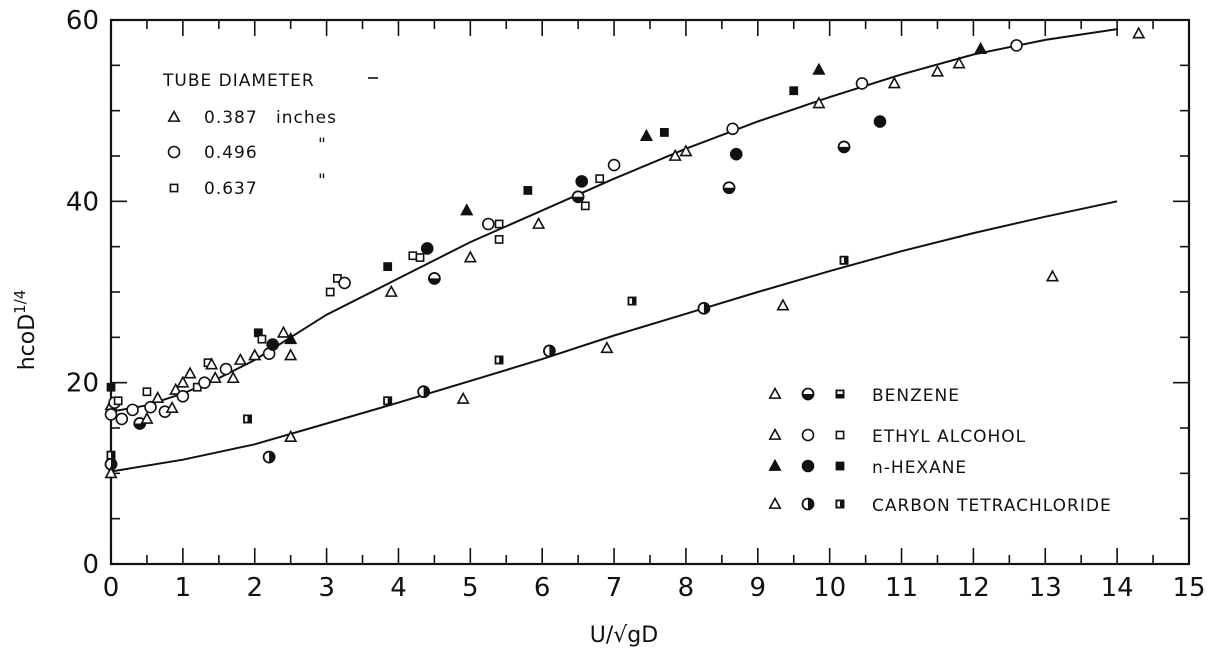  What do you see at coordinates (470, 588) in the screenshot?
I see `x-tick-label: 5` at bounding box center [470, 588].